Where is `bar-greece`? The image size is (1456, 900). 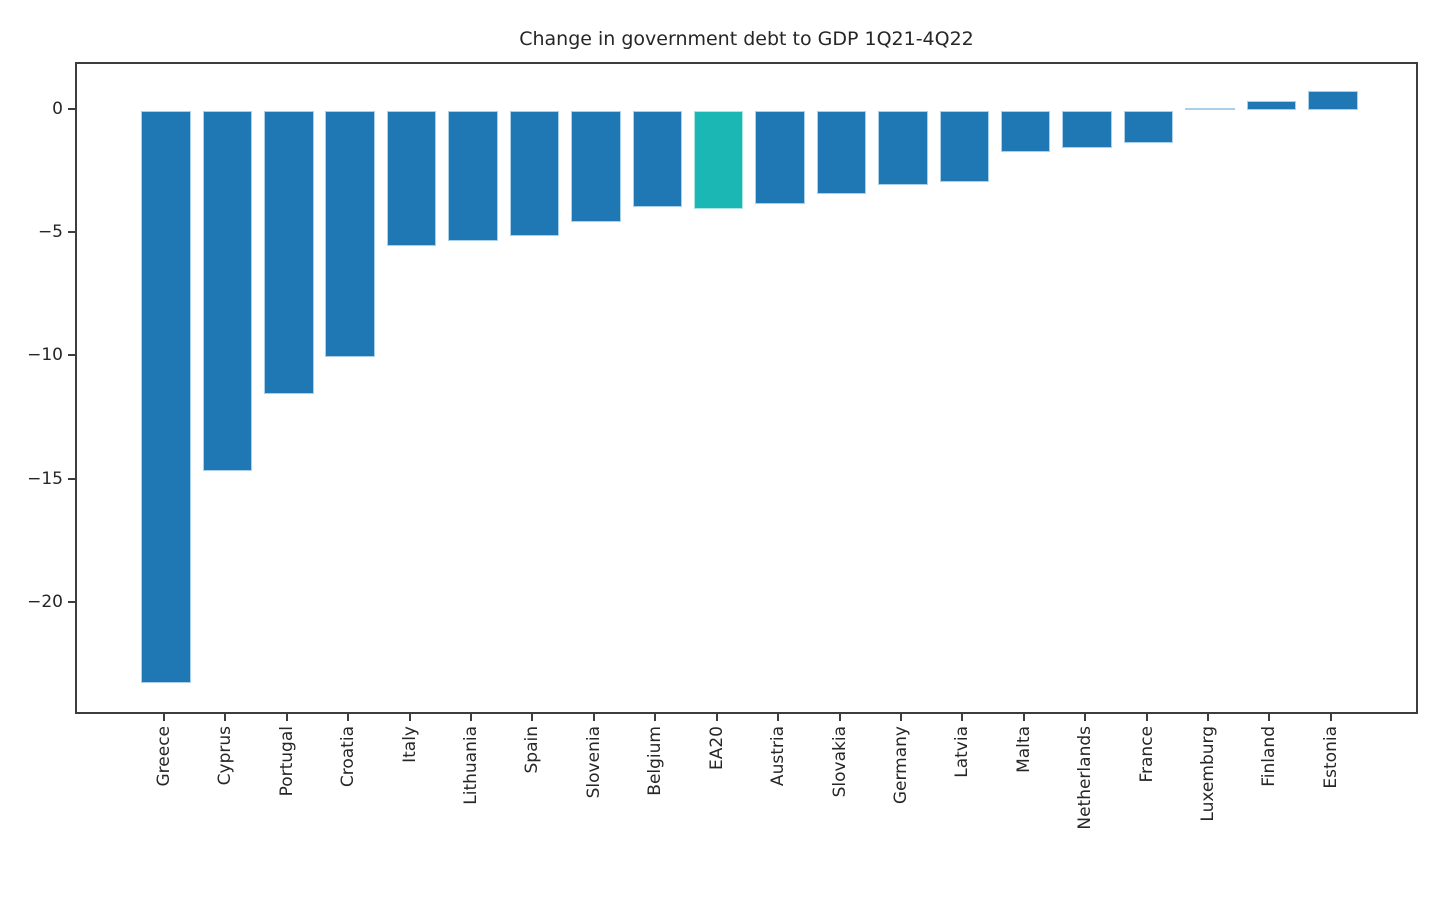
bar-greece is located at coordinates (166, 397).